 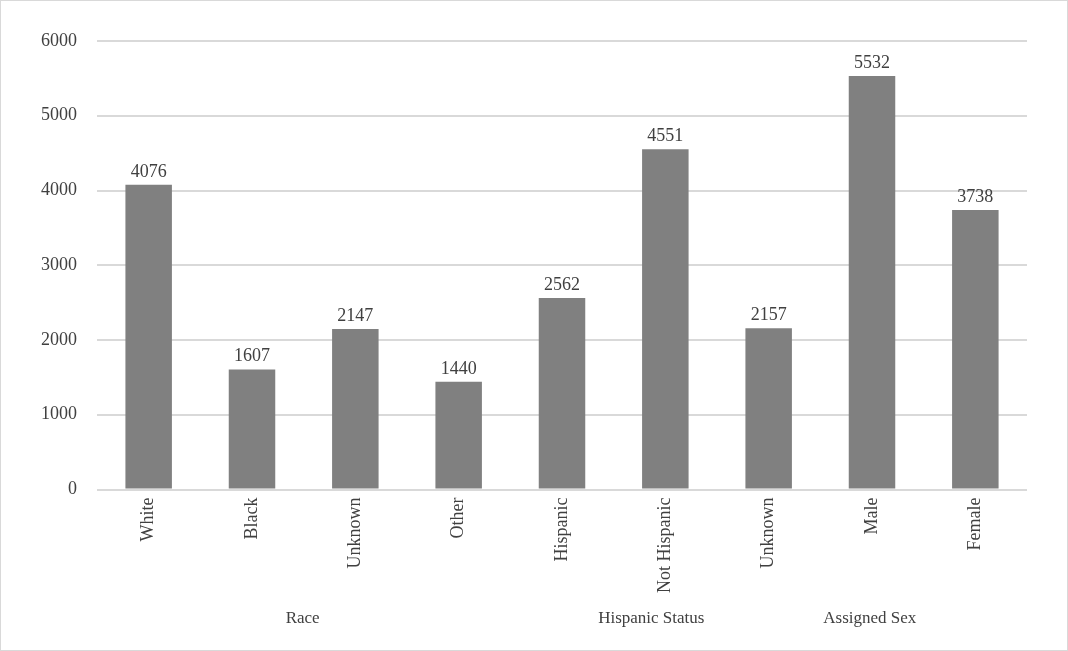 I want to click on data-label: 4076, so click(x=148, y=170).